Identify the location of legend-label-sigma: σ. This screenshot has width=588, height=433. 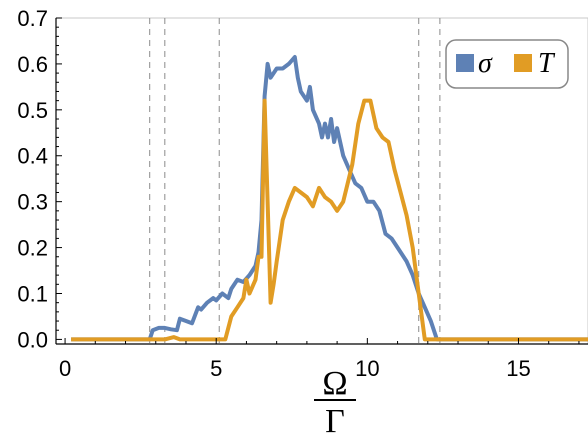
(485, 63).